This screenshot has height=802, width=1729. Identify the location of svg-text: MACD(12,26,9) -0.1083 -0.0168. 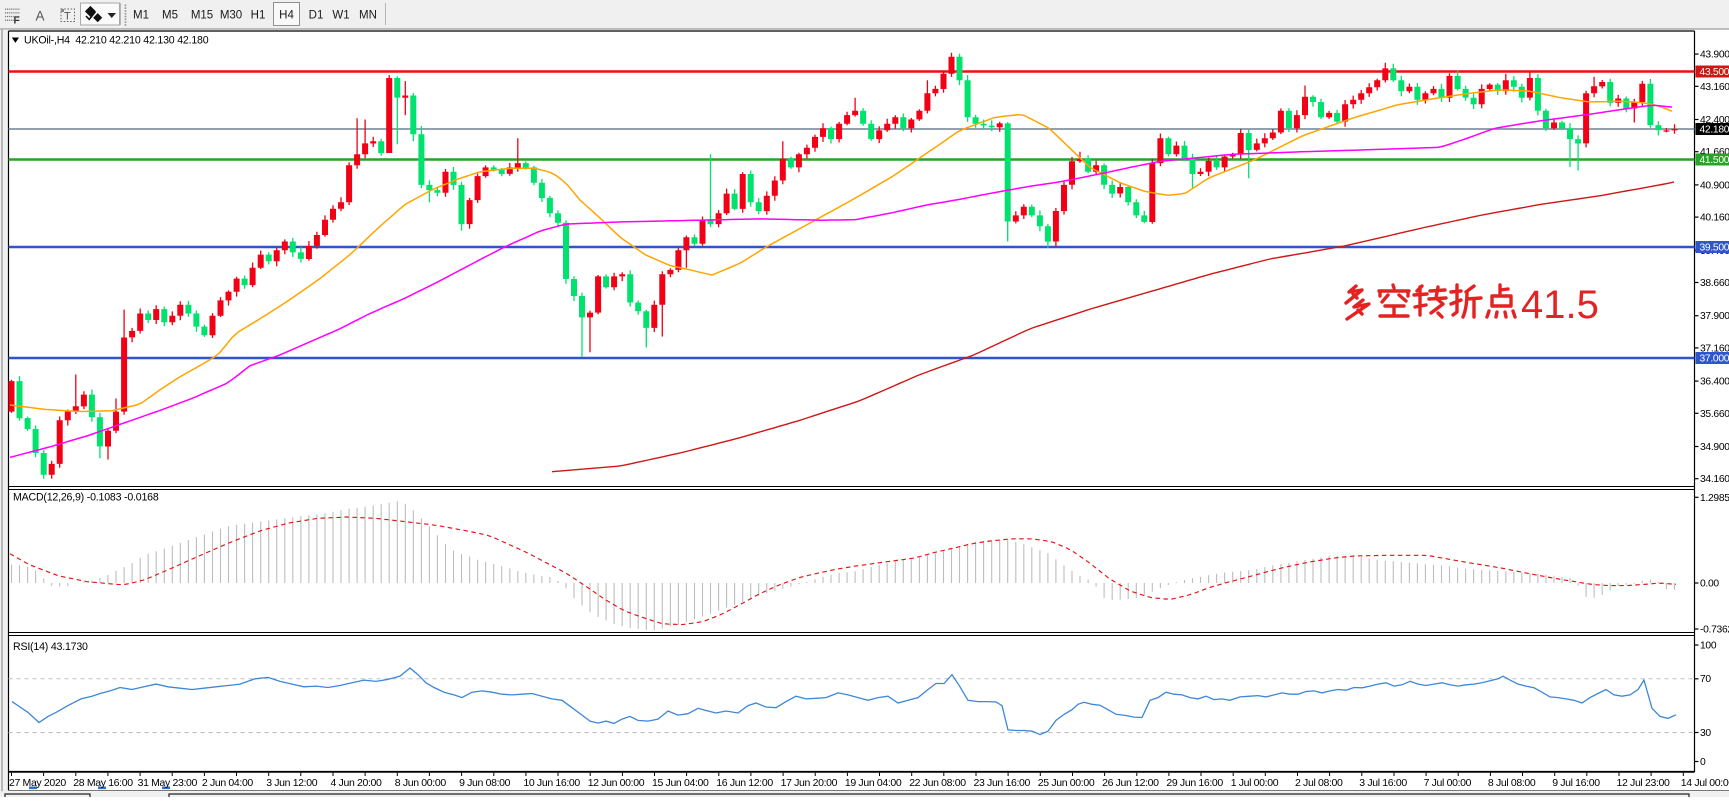
(86, 498).